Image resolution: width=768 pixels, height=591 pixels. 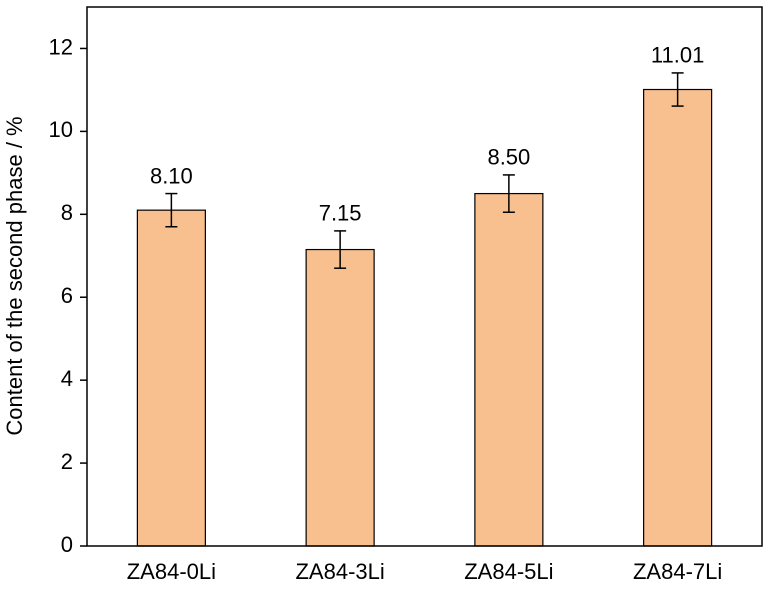 What do you see at coordinates (508, 157) in the screenshot?
I see `value-label: 8.50` at bounding box center [508, 157].